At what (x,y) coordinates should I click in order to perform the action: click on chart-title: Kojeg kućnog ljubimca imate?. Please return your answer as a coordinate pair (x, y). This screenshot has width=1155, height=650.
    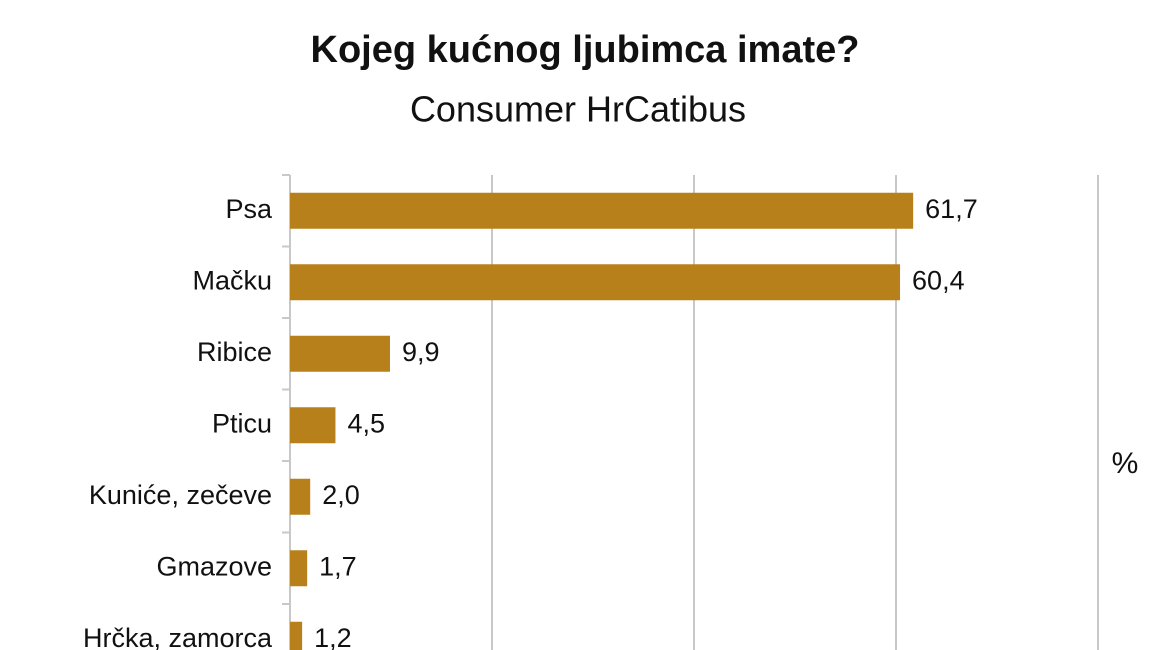
    Looking at the image, I should click on (585, 50).